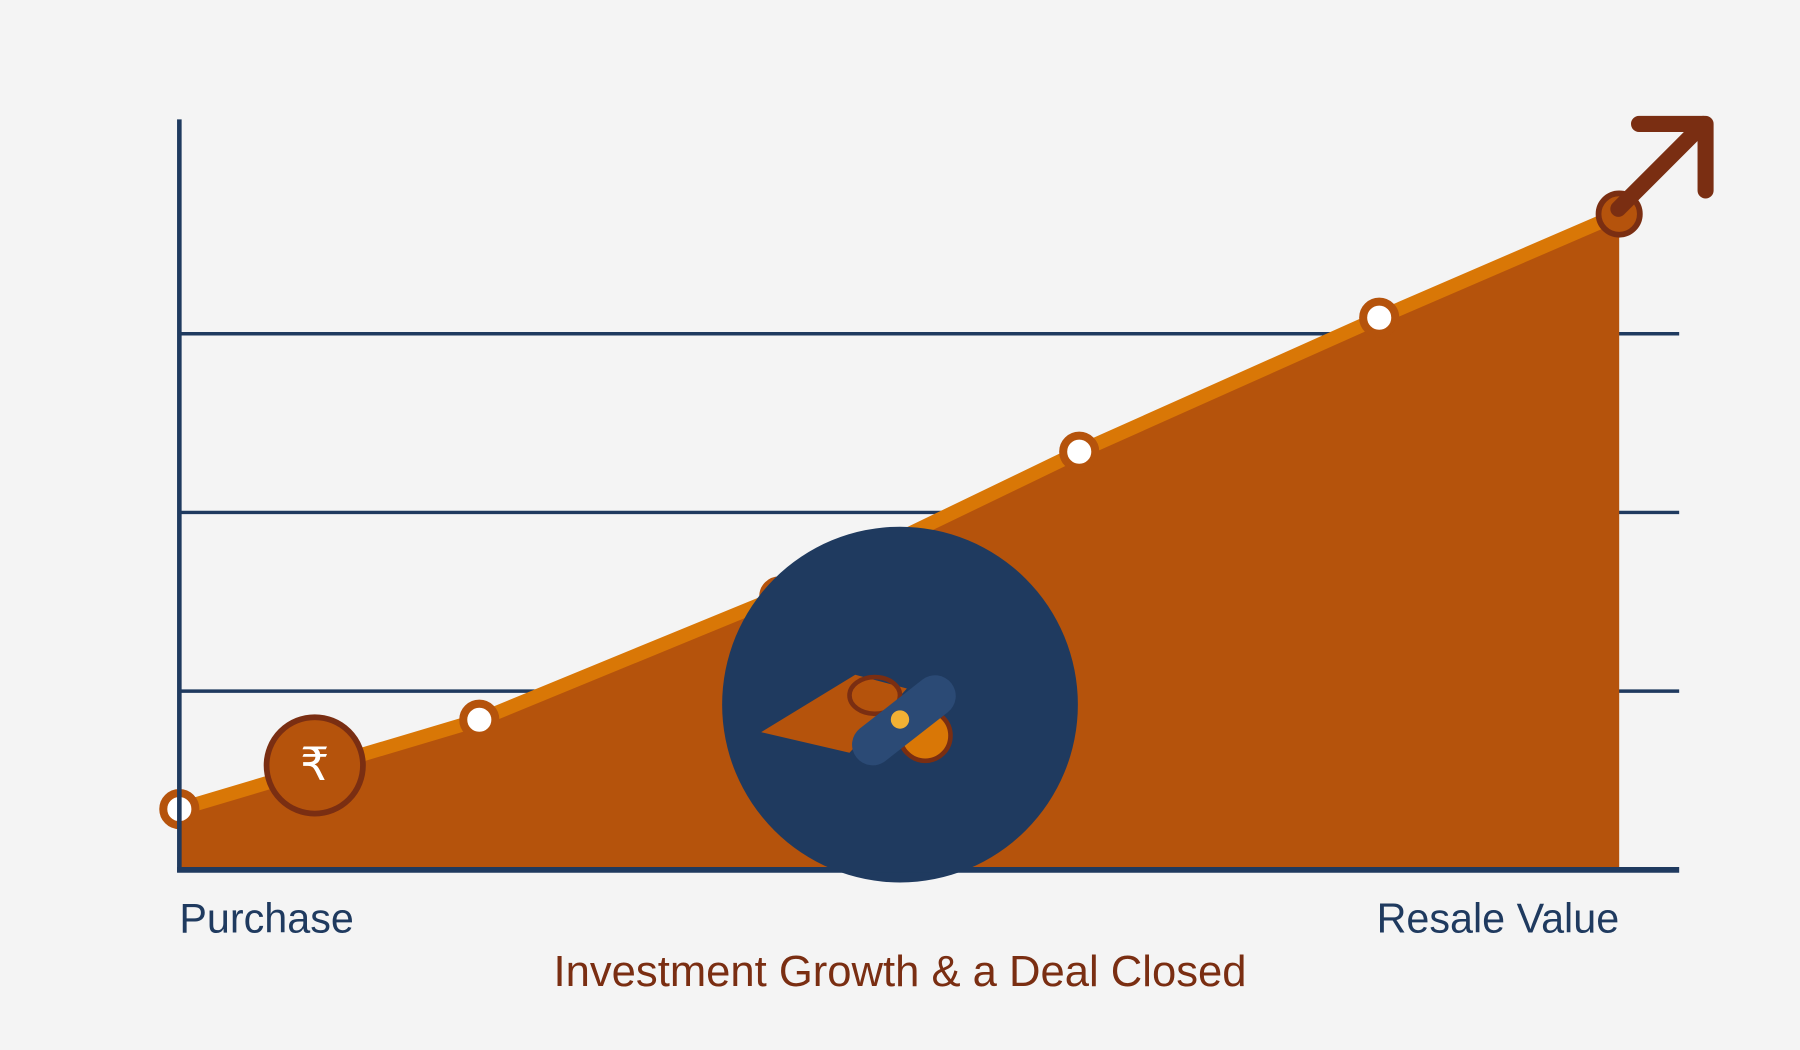 Image resolution: width=1800 pixels, height=1050 pixels. I want to click on arrow-shaft, so click(1661, 166).